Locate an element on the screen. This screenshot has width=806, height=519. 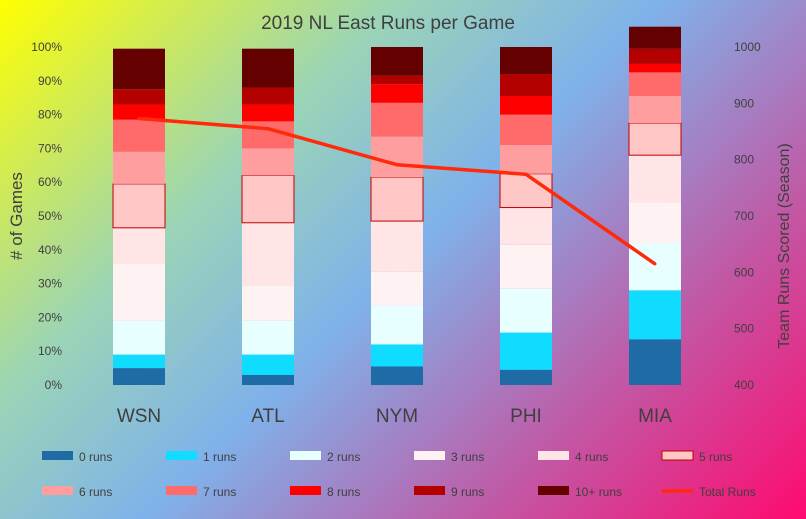
y-tick-label: 40% is located at coordinates (50, 250).